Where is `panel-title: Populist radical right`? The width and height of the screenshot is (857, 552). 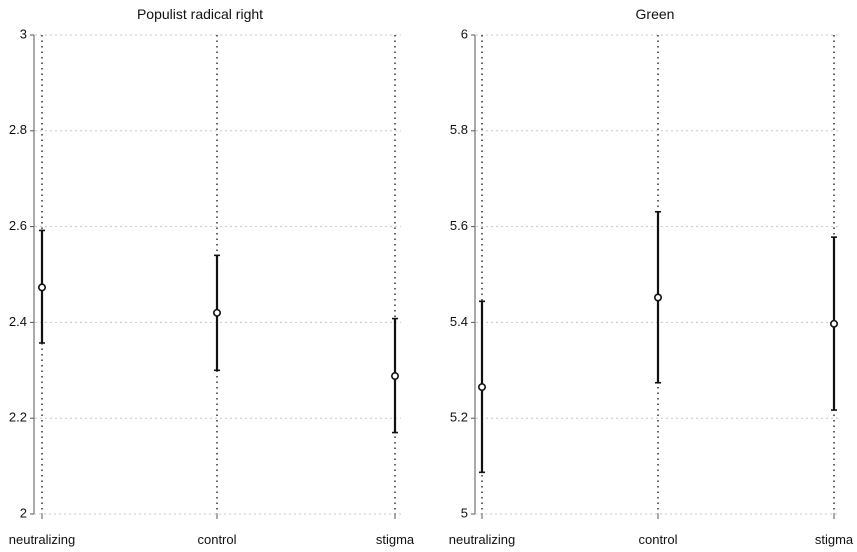 panel-title: Populist radical right is located at coordinates (200, 14).